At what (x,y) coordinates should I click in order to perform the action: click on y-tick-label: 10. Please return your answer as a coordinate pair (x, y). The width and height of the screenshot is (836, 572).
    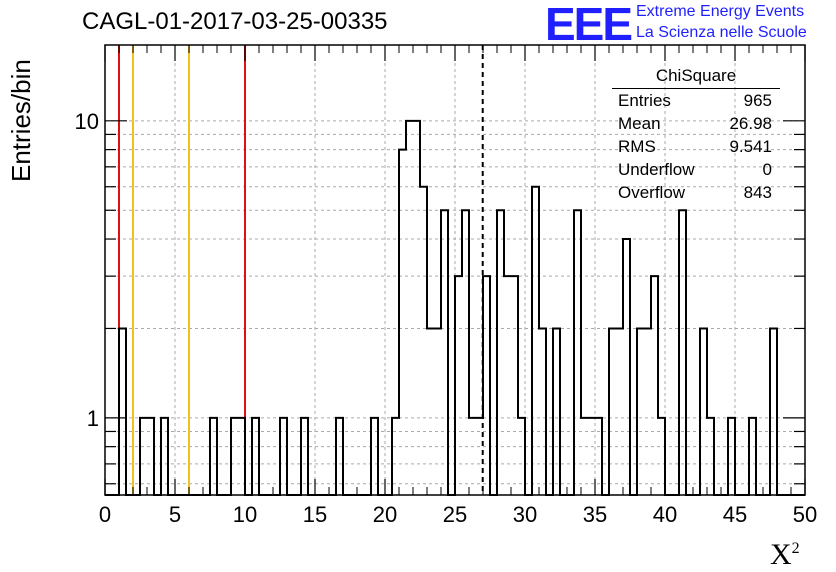
    Looking at the image, I should click on (87, 121).